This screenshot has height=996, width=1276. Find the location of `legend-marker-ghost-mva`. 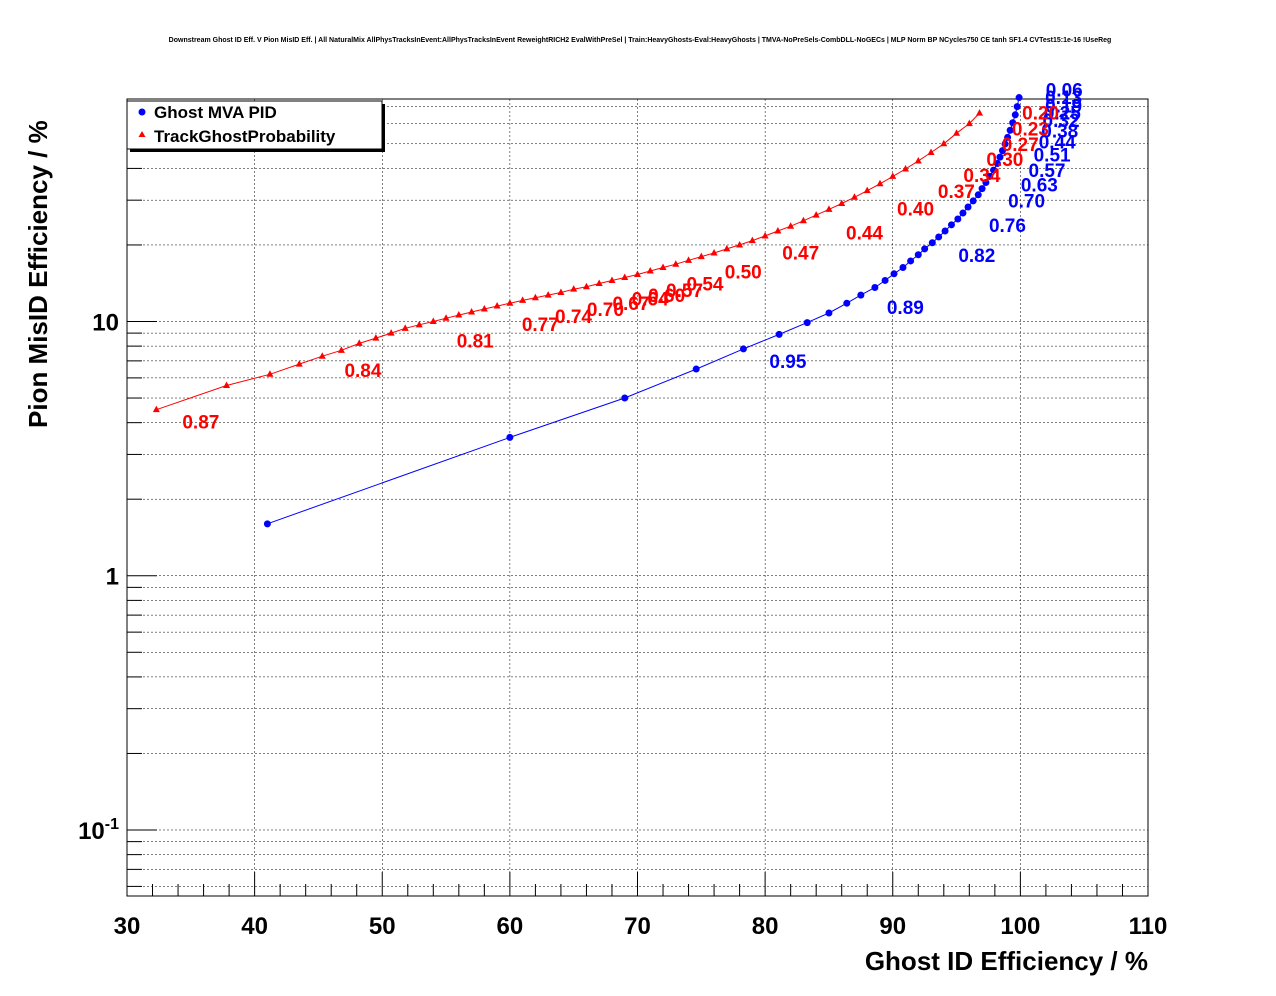

legend-marker-ghost-mva is located at coordinates (142, 112).